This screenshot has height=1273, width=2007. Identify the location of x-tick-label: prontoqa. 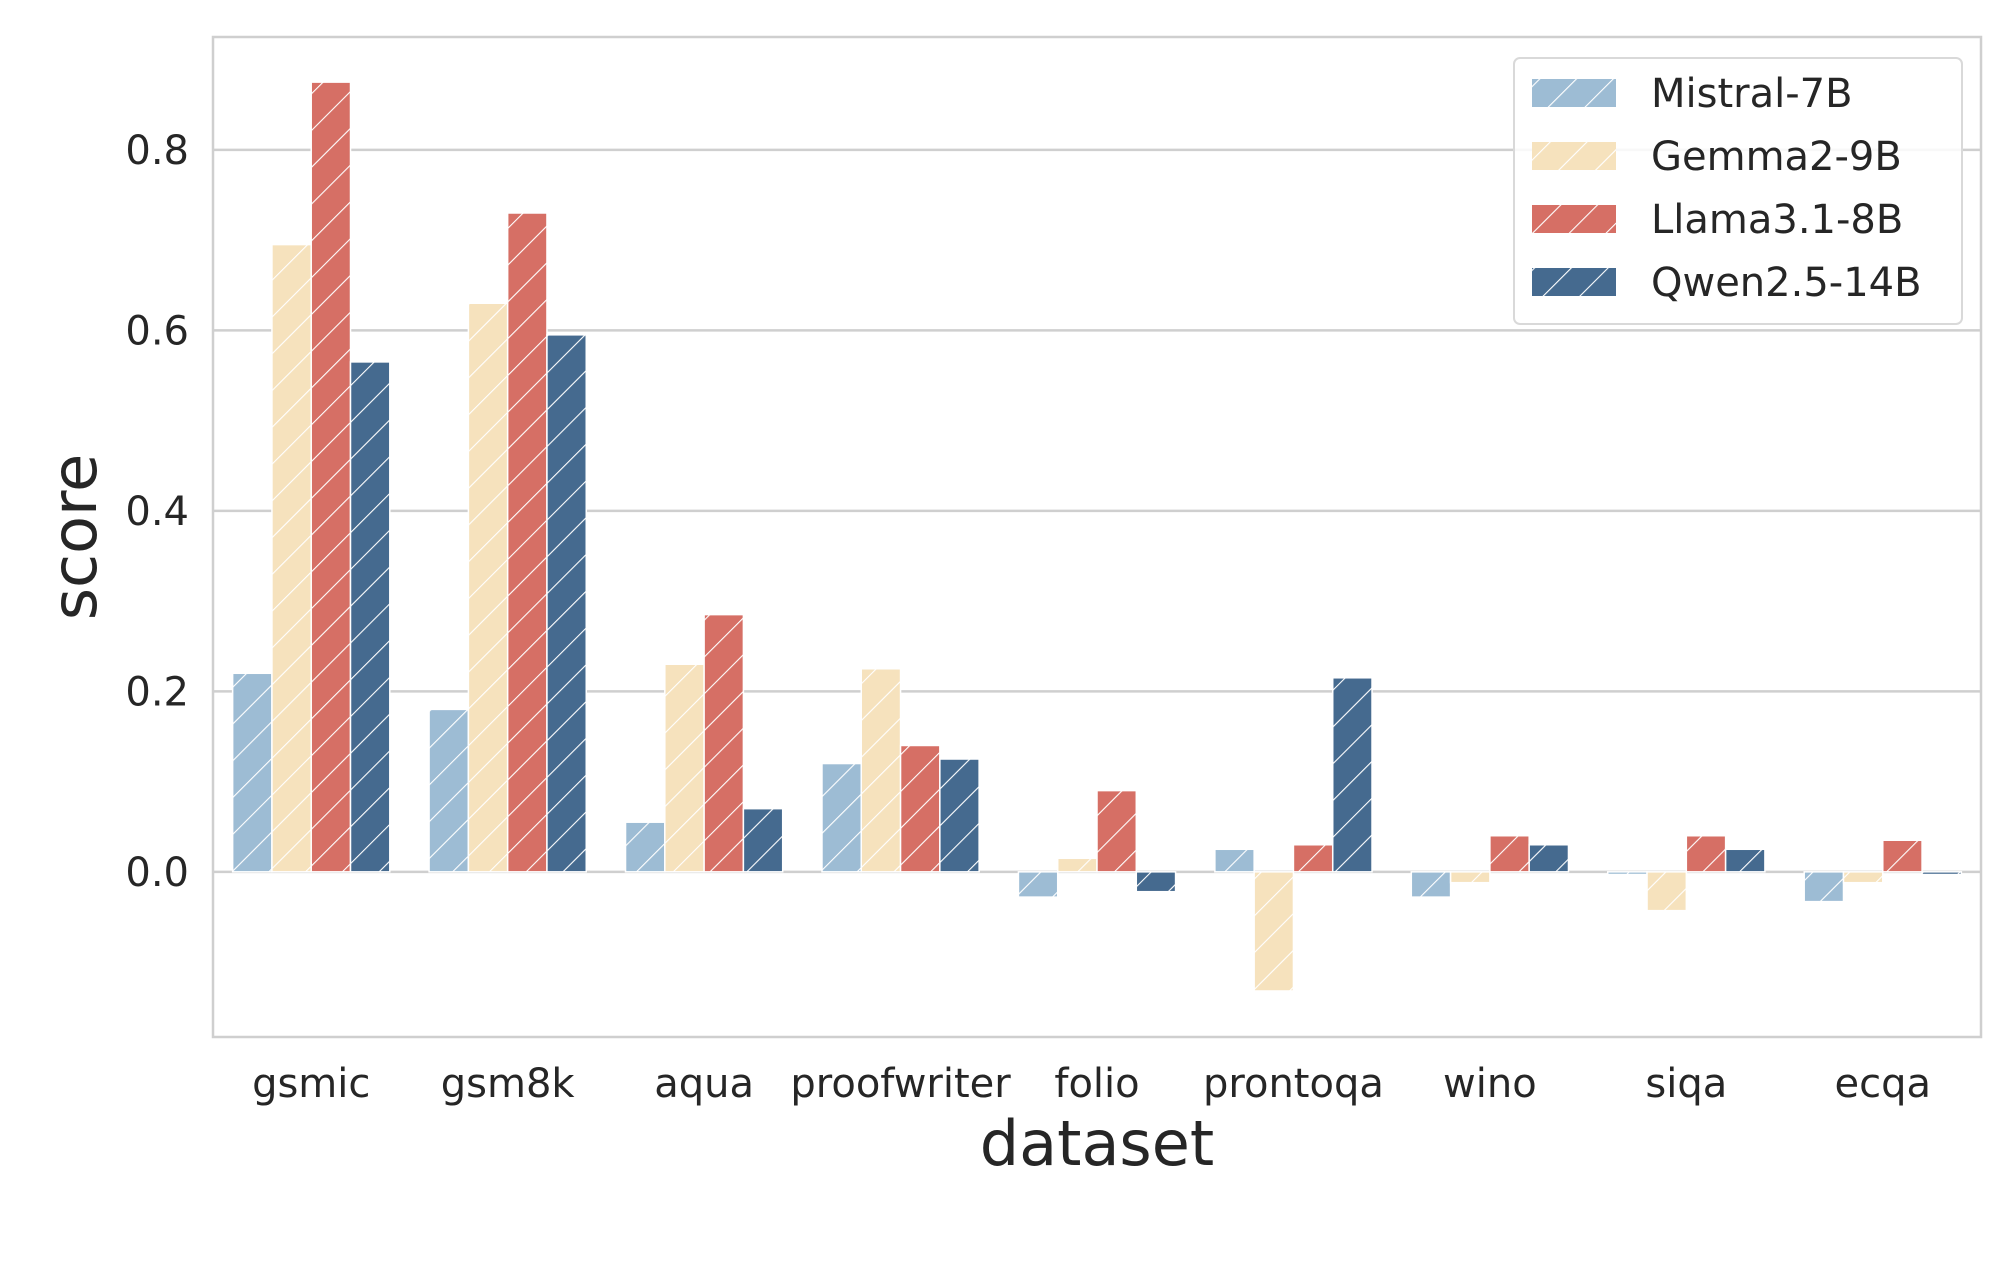
(1293, 1084).